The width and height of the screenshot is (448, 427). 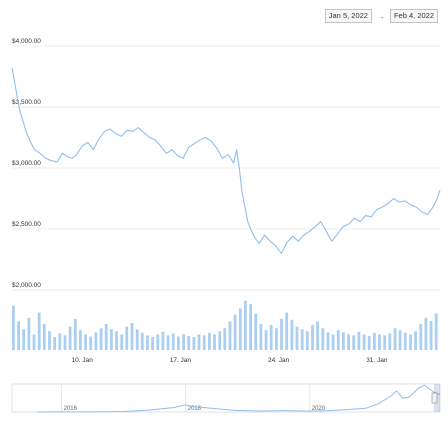 I want to click on y-tick-label: $4,000.00, so click(x=26, y=41).